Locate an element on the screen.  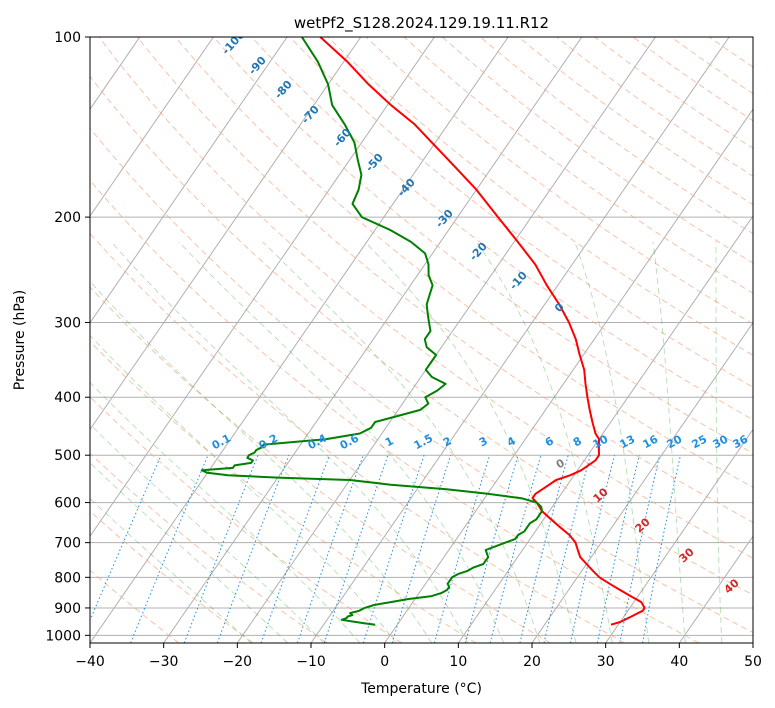
y-tick-label: 300 is located at coordinates (67, 323).